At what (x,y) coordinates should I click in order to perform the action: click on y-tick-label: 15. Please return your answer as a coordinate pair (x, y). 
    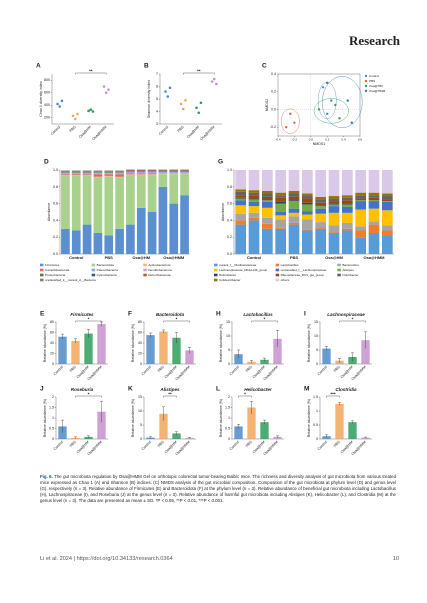
    Looking at the image, I should click on (140, 397).